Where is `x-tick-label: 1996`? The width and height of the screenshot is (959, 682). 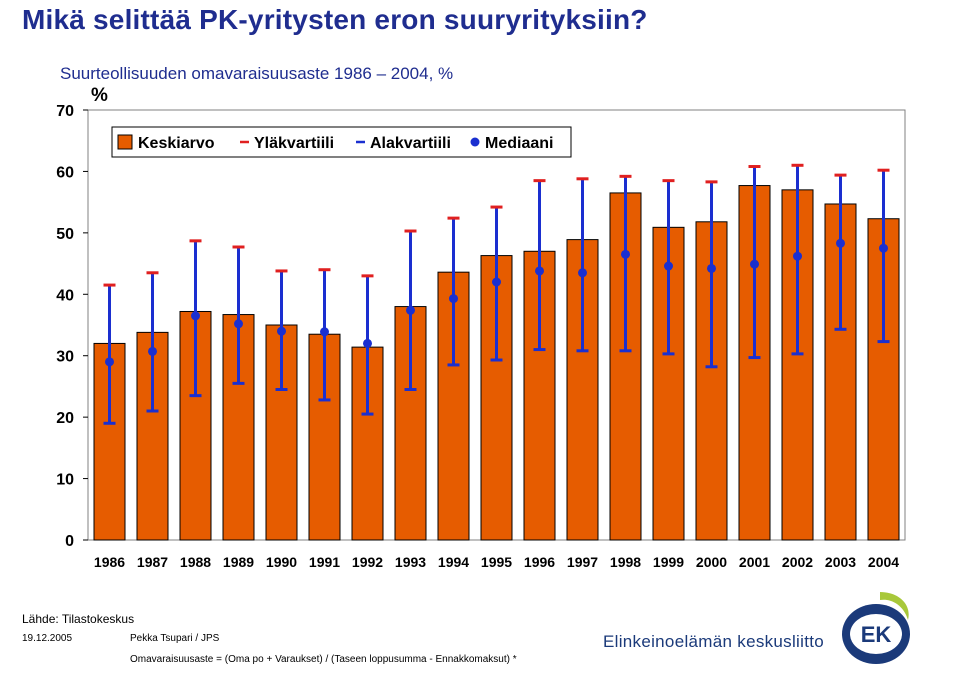
x-tick-label: 1996 is located at coordinates (539, 562).